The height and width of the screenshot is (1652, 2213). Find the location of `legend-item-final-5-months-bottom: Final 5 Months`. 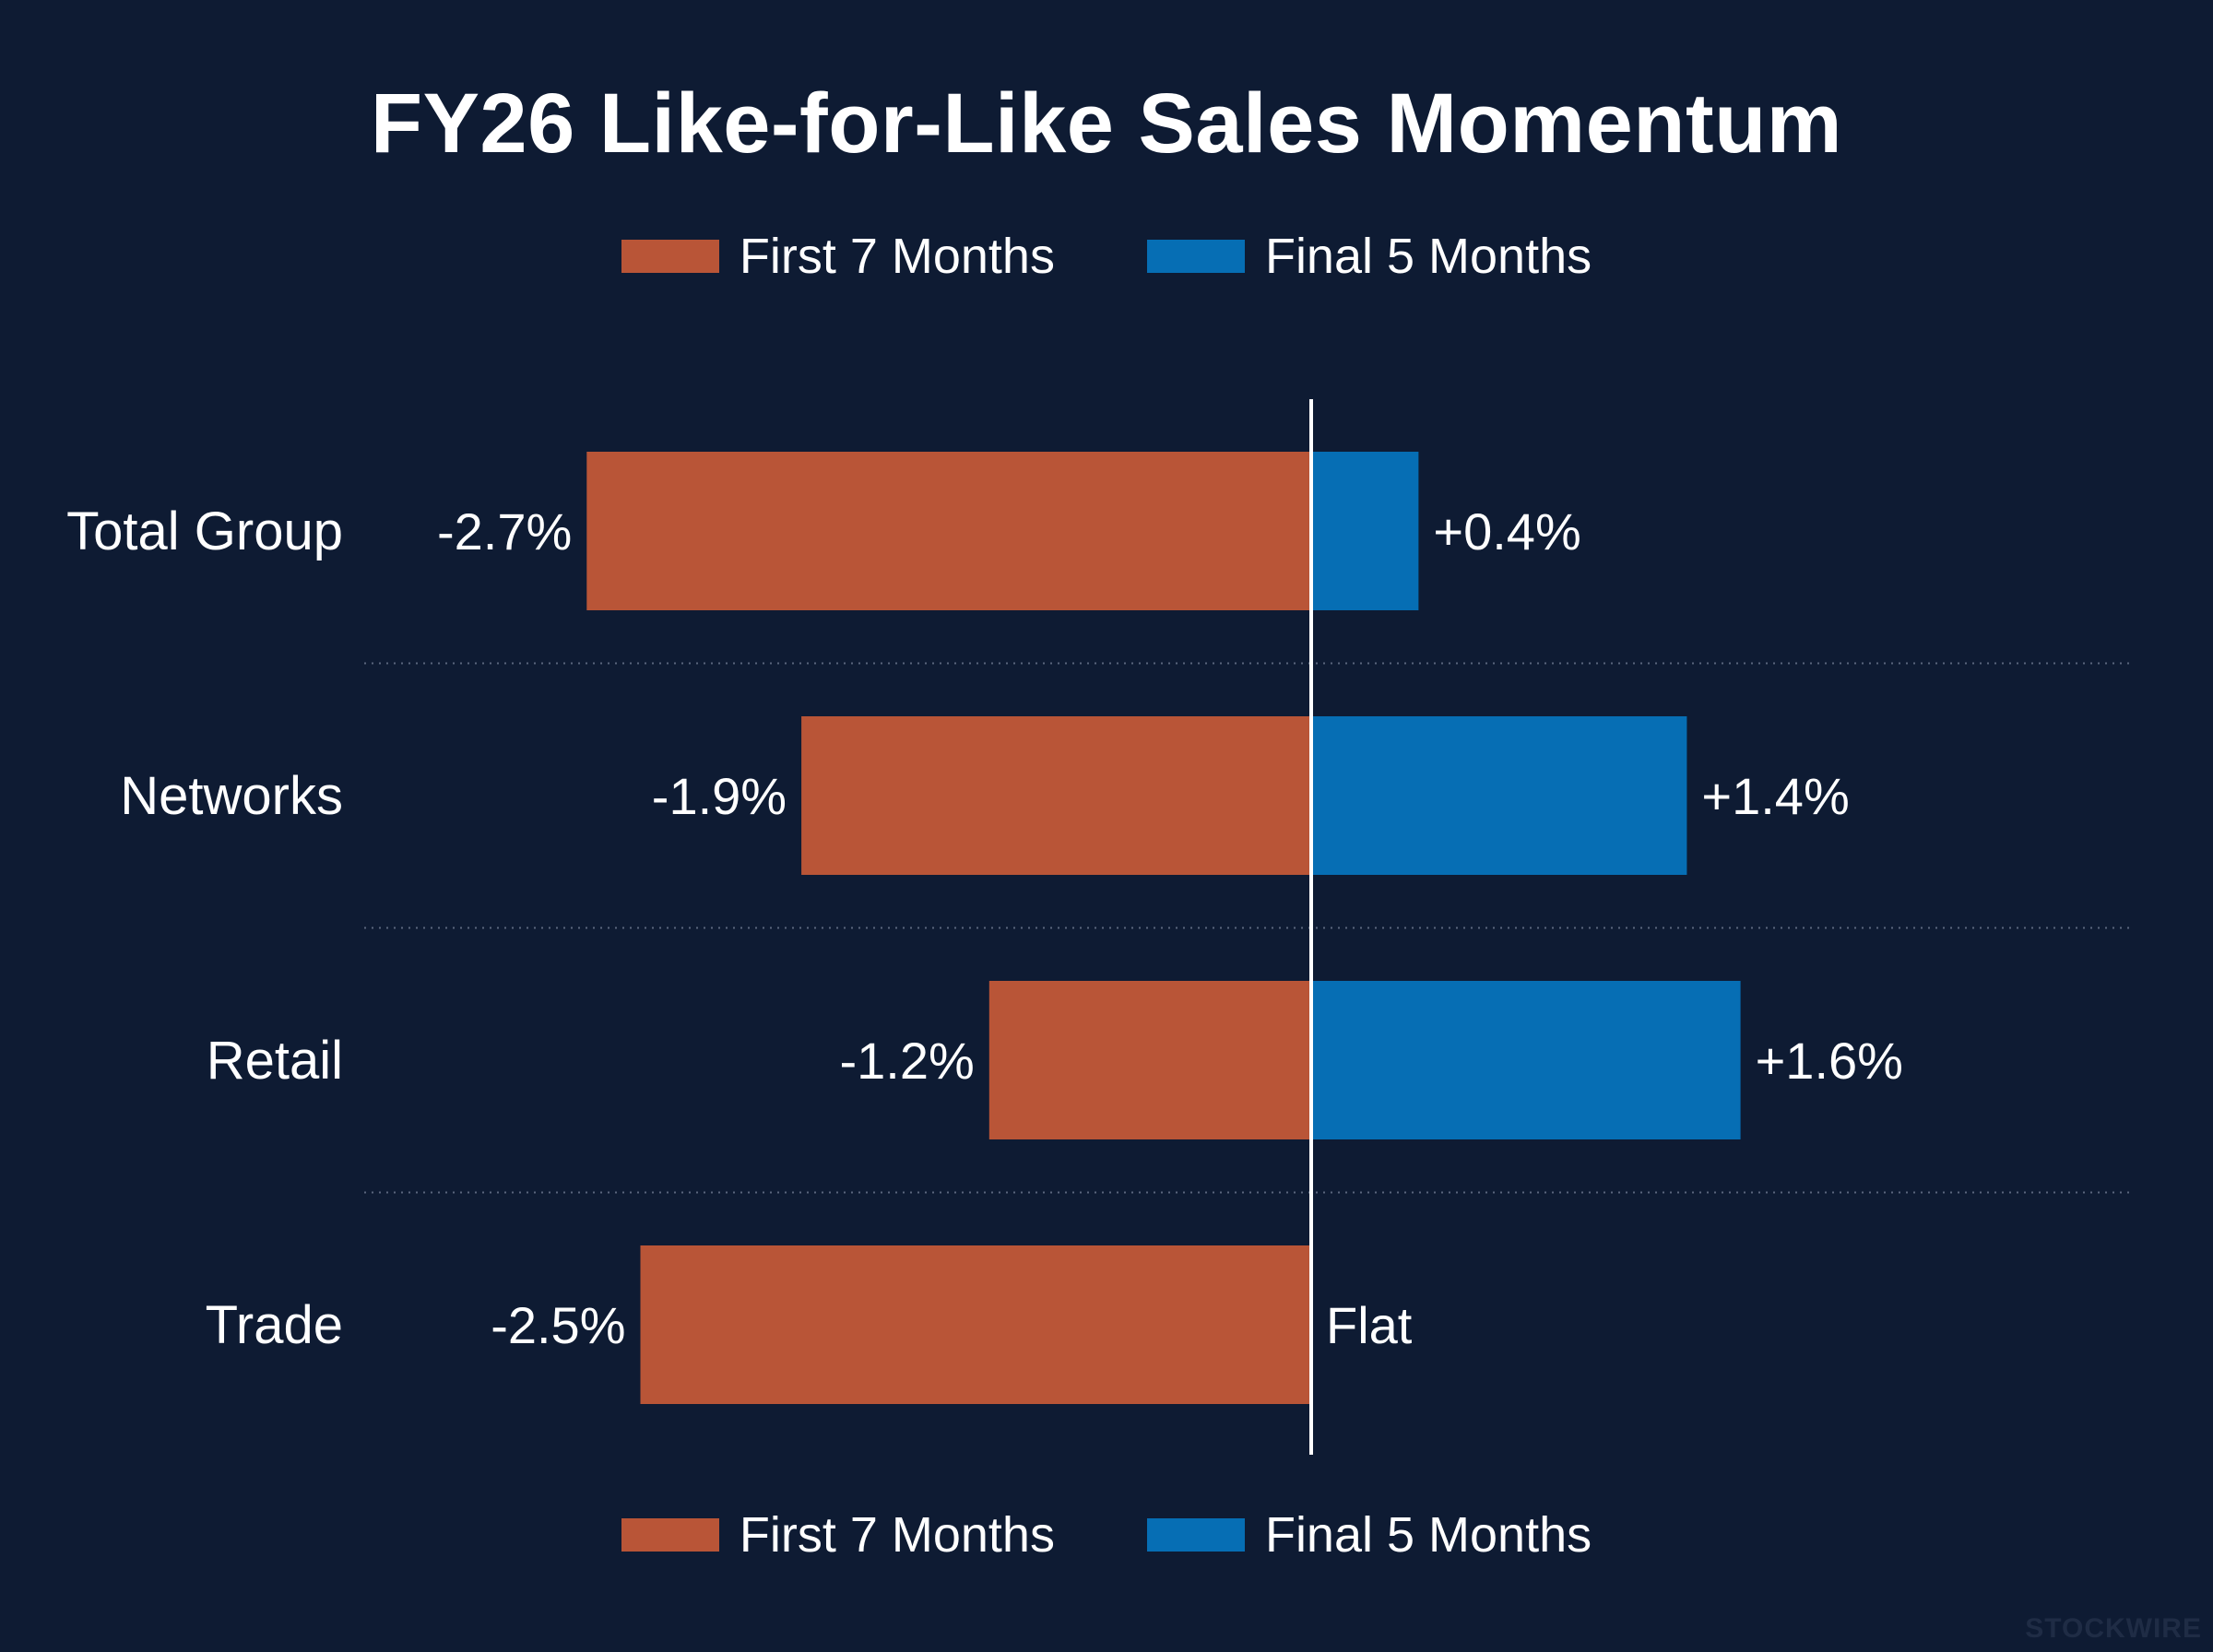

legend-item-final-5-months-bottom: Final 5 Months is located at coordinates (1369, 1535).